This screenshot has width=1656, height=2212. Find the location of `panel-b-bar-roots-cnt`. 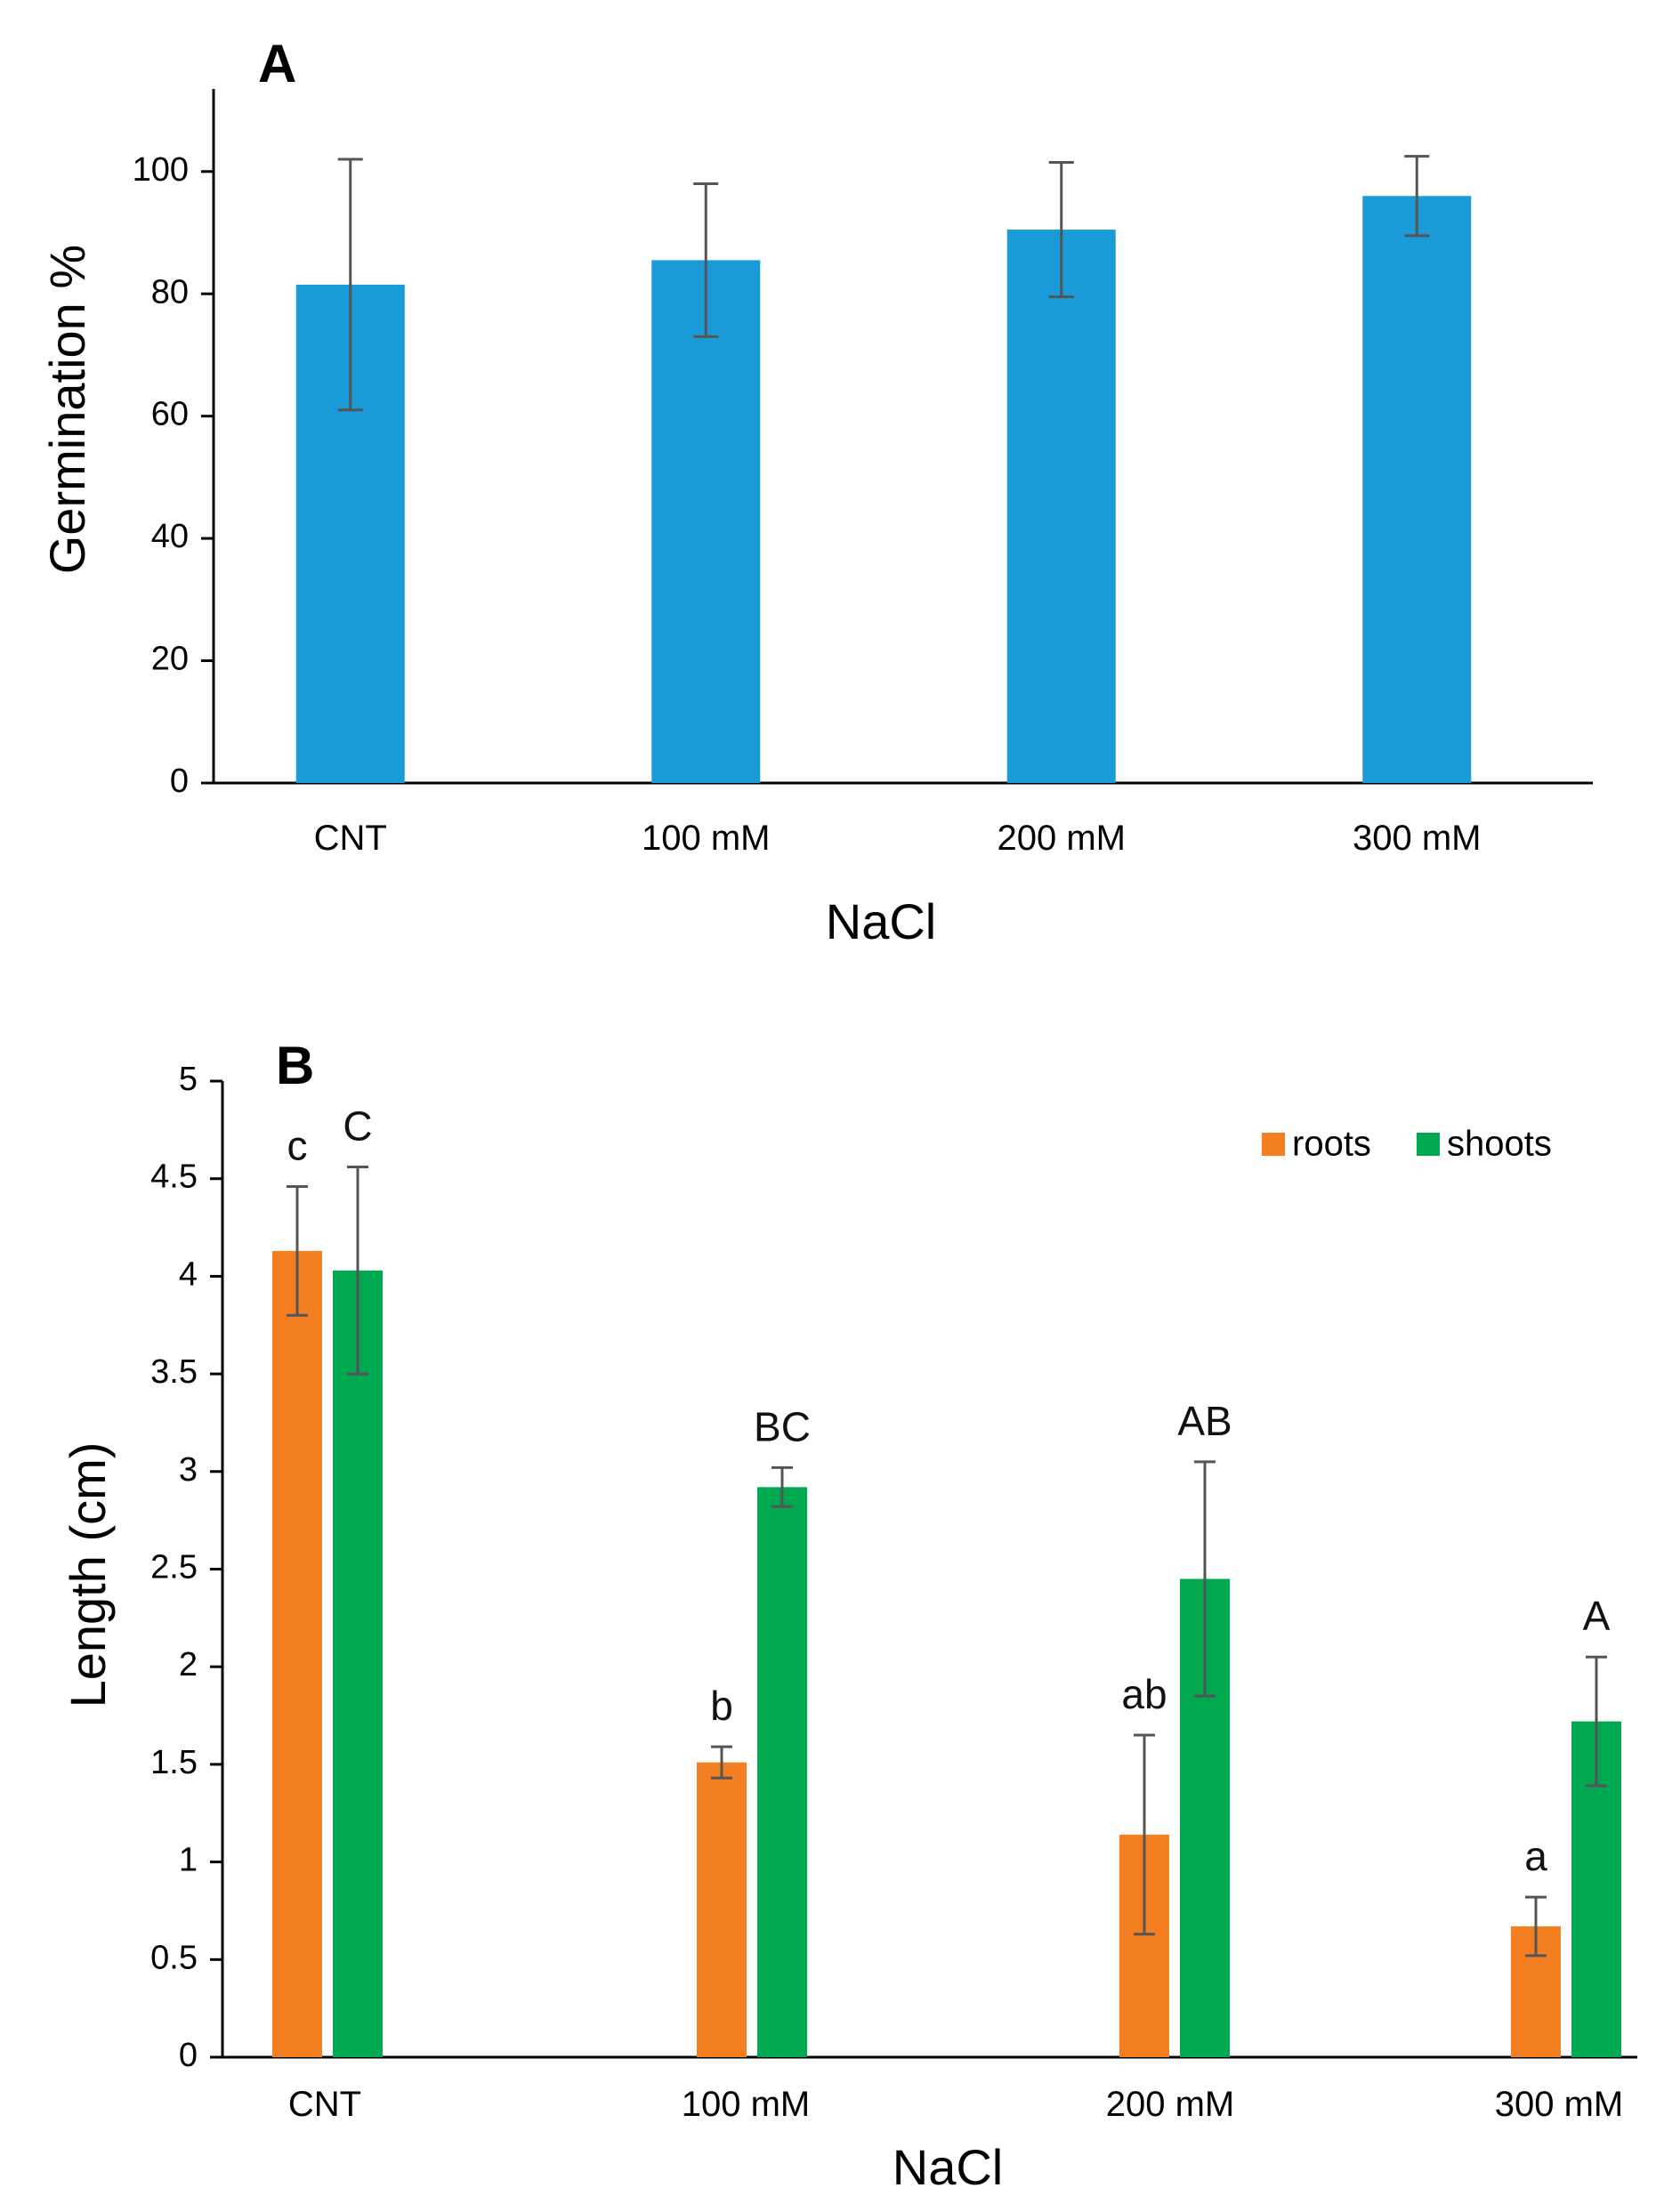

panel-b-bar-roots-cnt is located at coordinates (297, 1654).